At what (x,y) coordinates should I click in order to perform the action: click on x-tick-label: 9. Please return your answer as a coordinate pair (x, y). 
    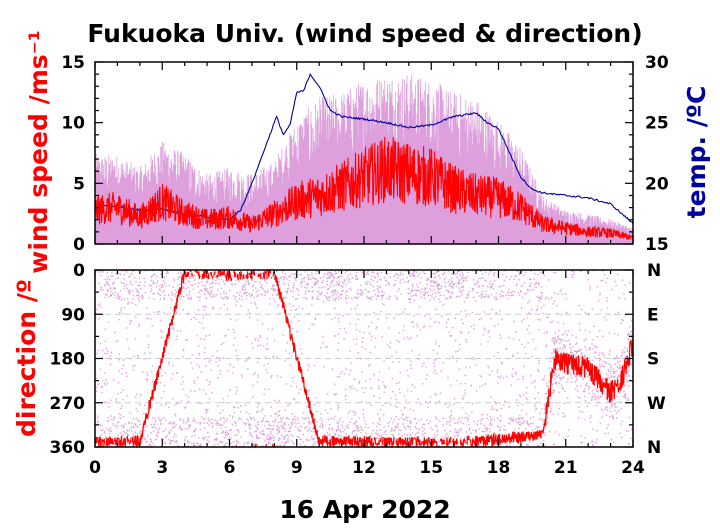
    Looking at the image, I should click on (297, 468).